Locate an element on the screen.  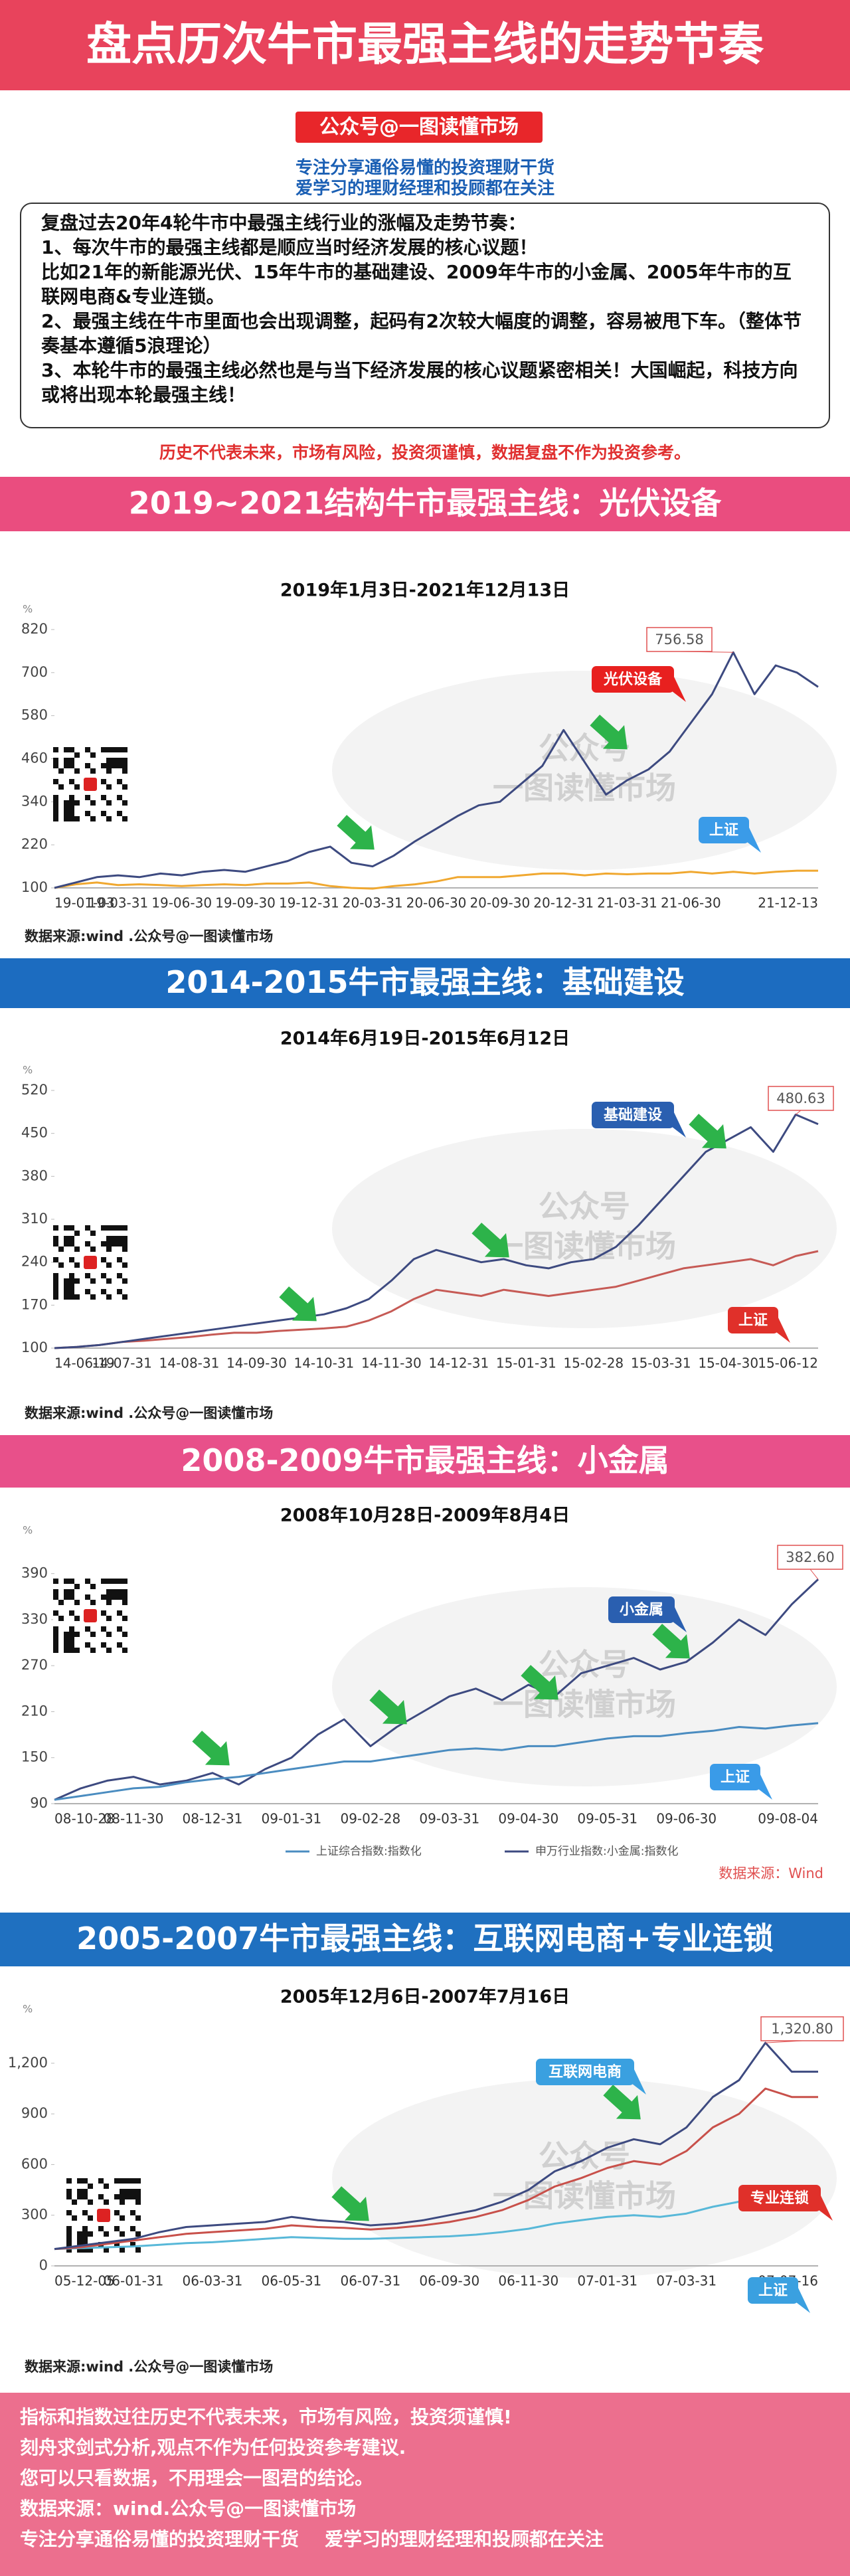
x-tick-label: 14-09-30 is located at coordinates (256, 1363).